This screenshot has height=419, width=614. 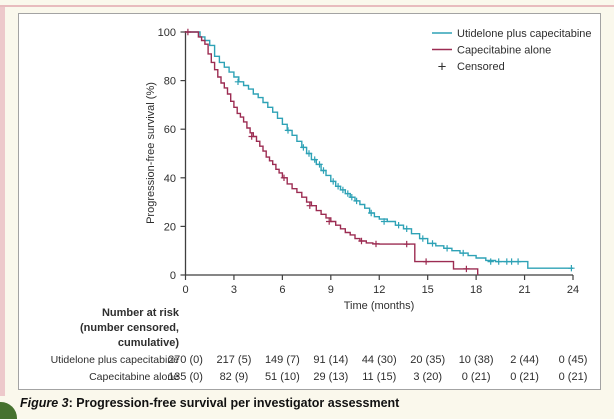 I want to click on risk-value: 51 (10), so click(x=282, y=377).